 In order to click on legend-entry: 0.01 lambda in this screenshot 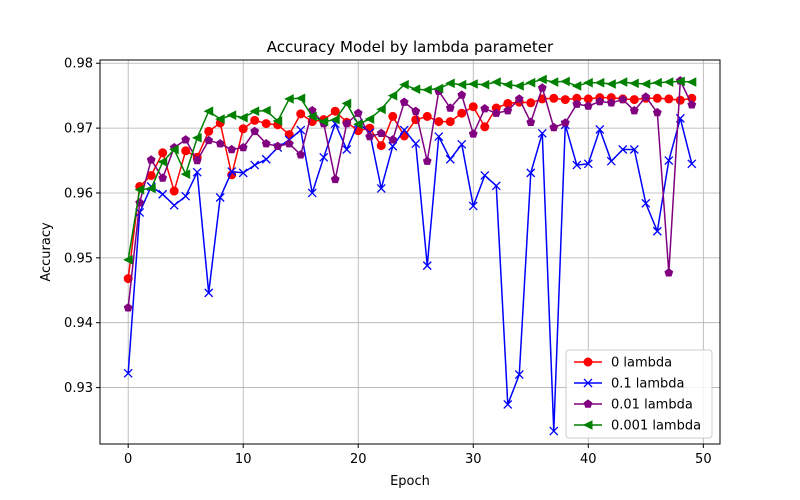, I will do `click(633, 405)`.